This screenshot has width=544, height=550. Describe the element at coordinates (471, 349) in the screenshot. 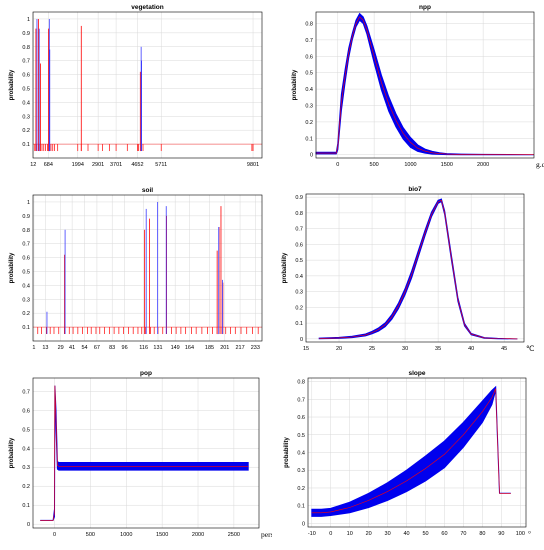

I see `bio7-xtick-label: 40` at that location.